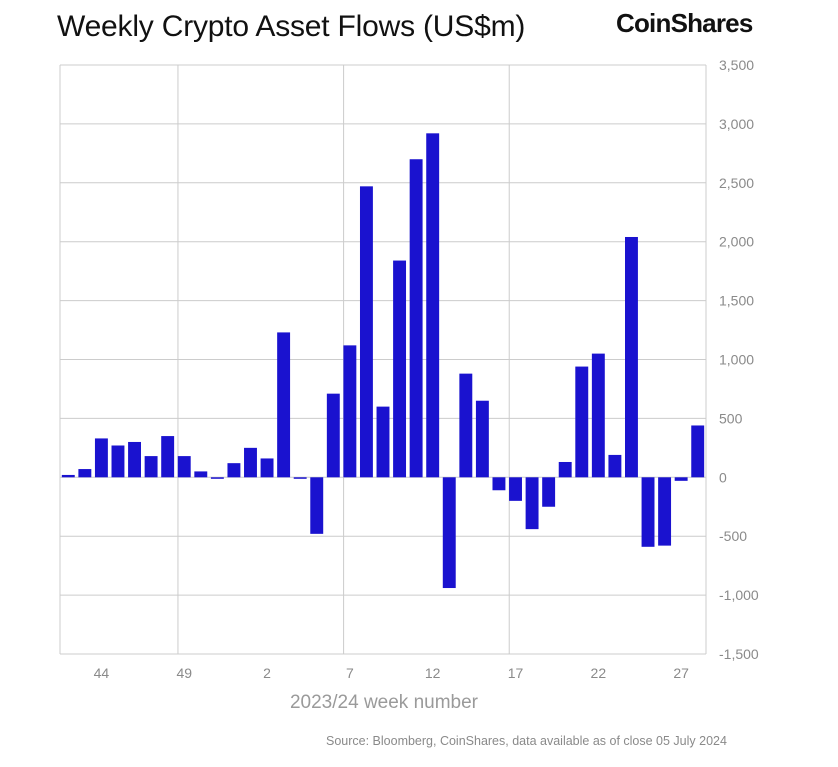  I want to click on y-tick-label: 0, so click(723, 477).